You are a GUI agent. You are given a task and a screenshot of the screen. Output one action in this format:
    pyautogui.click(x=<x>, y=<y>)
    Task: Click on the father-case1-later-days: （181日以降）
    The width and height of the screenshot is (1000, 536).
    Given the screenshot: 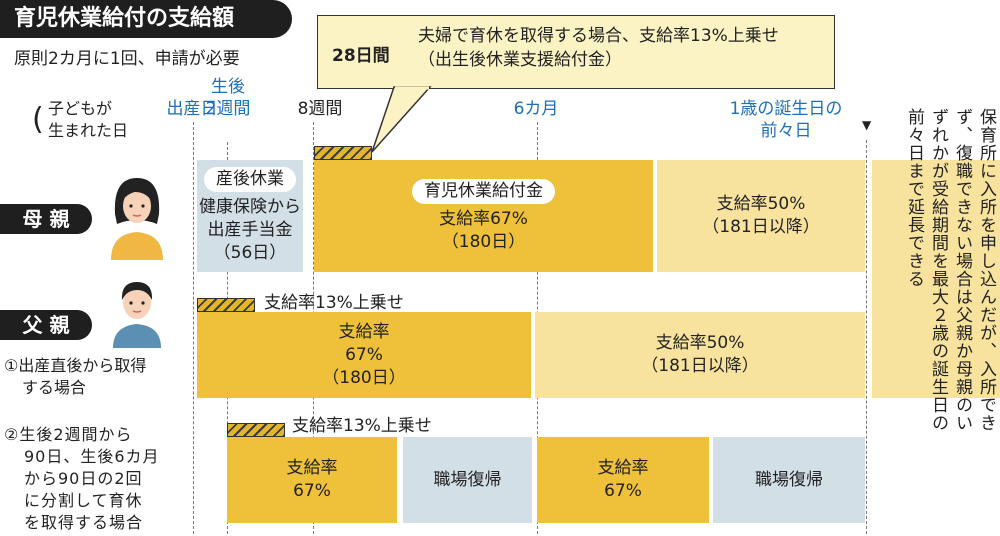 What is the action you would take?
    pyautogui.click(x=700, y=366)
    